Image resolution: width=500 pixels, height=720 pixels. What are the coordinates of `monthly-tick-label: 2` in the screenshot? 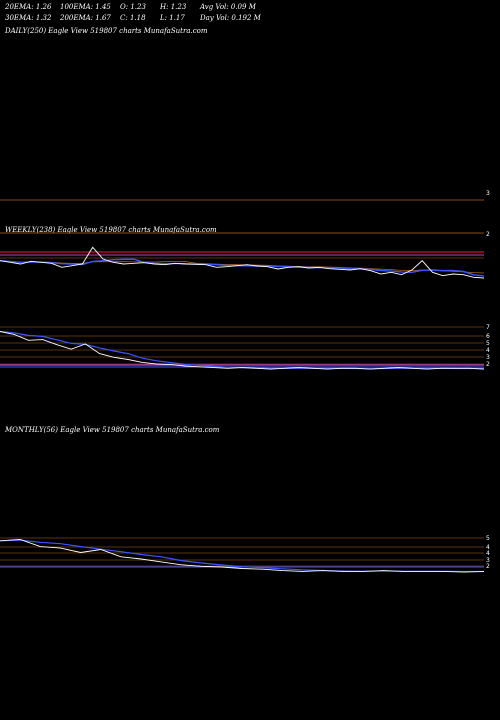 It's located at (488, 566).